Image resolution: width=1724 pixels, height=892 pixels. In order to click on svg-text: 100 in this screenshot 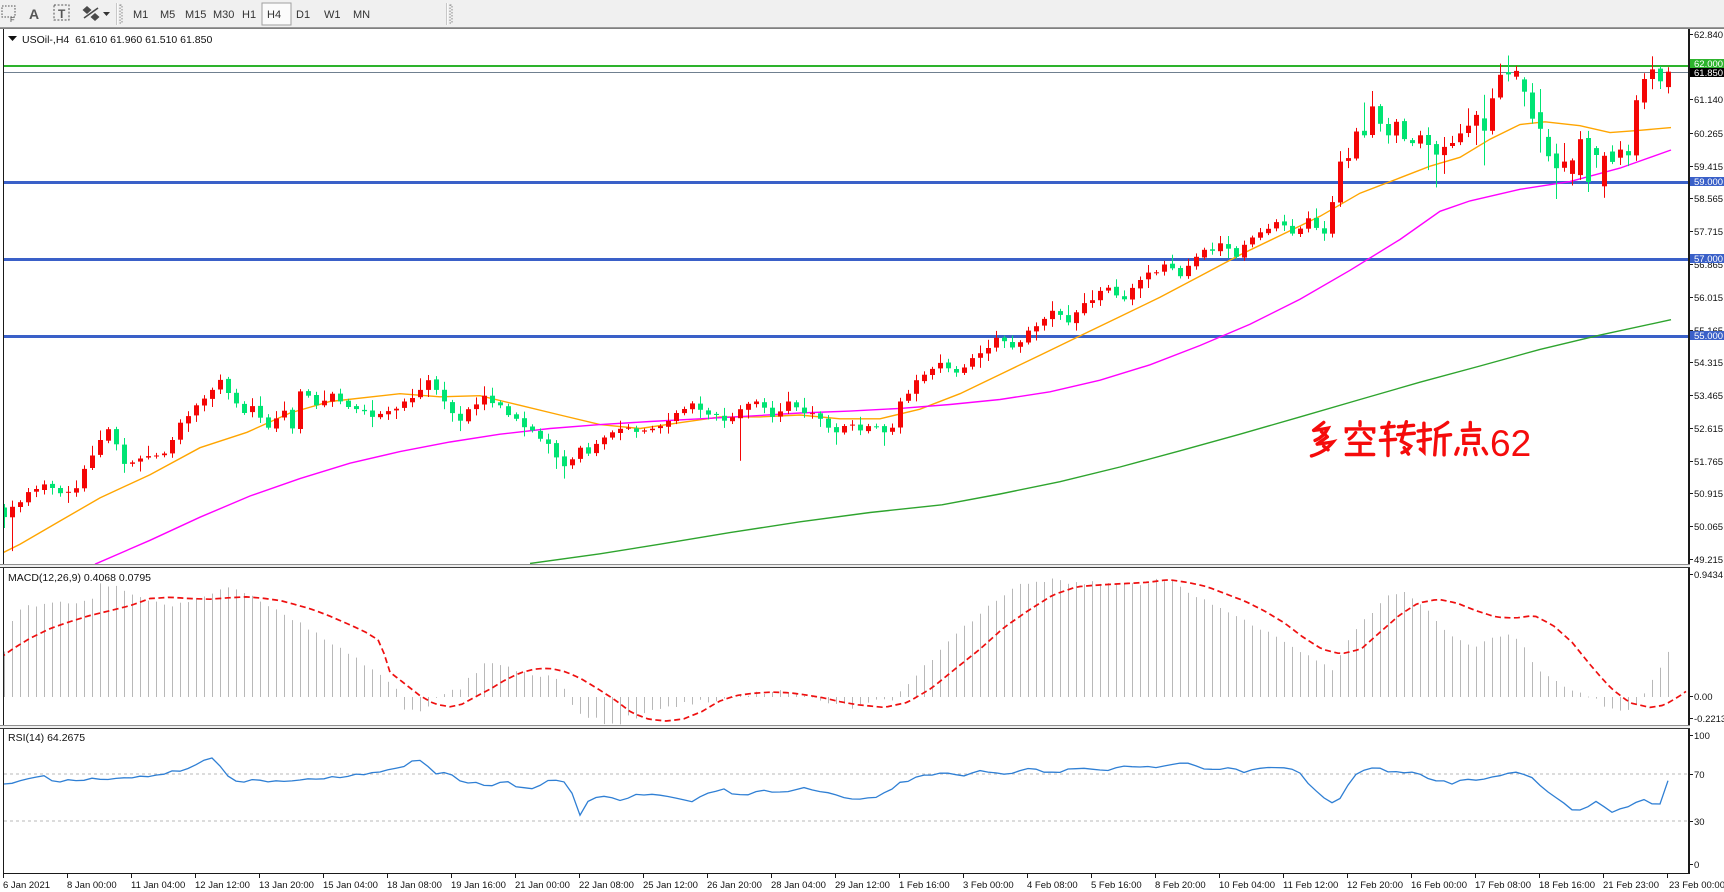, I will do `click(1702, 736)`.